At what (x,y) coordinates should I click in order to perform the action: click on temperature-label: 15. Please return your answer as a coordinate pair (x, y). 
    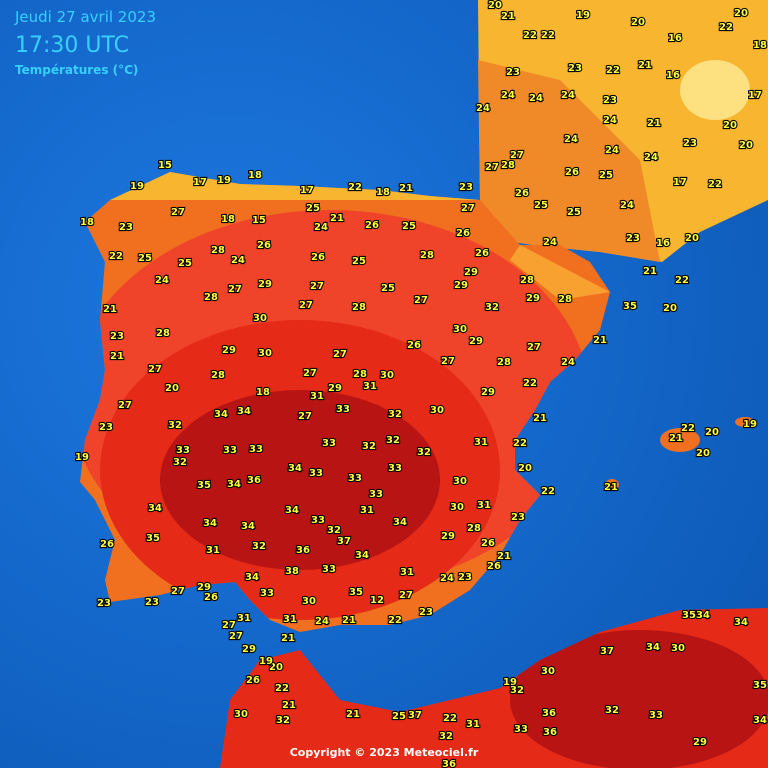
    Looking at the image, I should click on (165, 165).